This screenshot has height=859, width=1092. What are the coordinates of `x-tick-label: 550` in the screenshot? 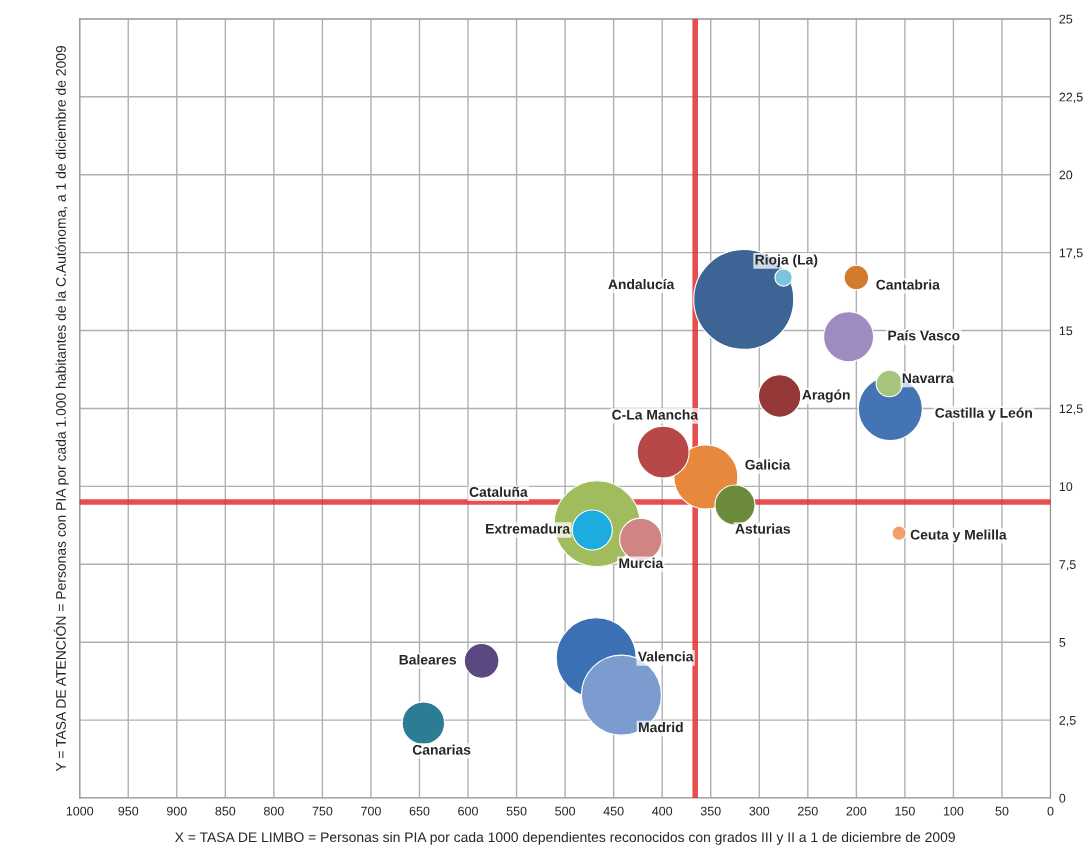 It's located at (516, 811).